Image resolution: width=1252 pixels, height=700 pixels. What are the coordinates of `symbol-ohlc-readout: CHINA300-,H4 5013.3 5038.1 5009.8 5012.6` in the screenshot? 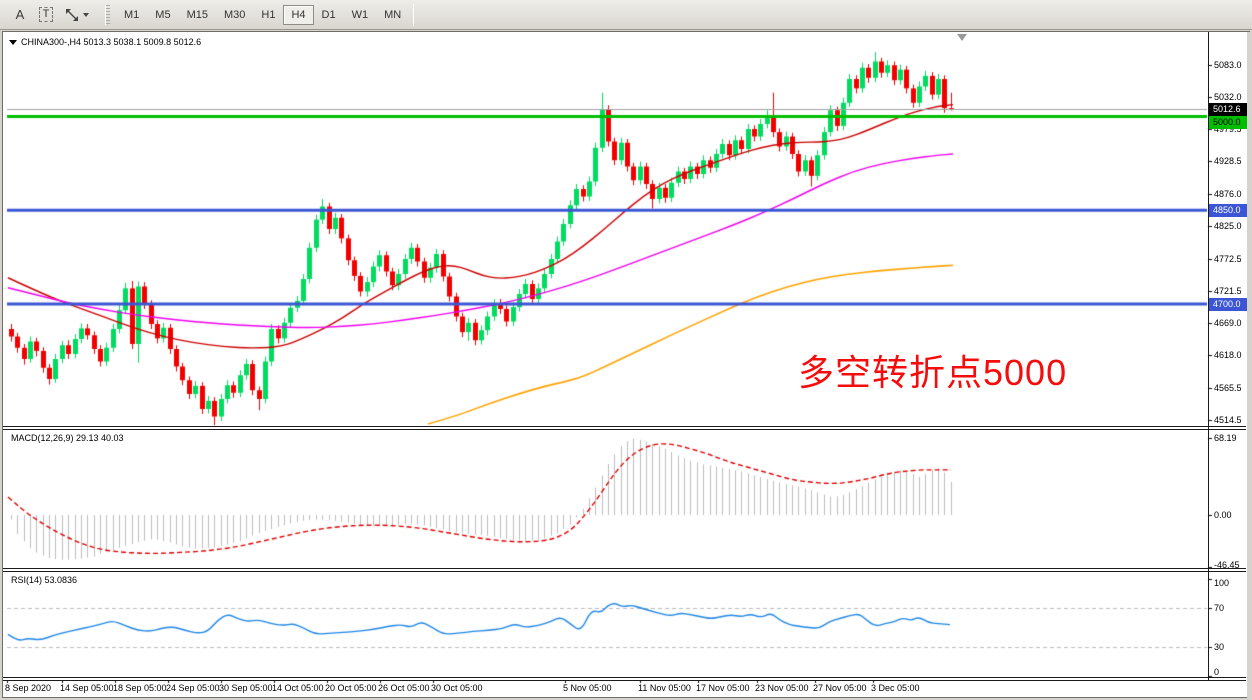 It's located at (105, 42).